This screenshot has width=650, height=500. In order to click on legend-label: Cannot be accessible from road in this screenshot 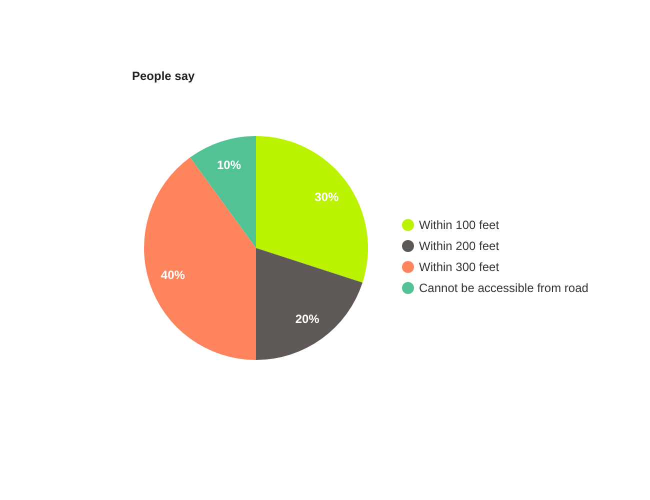, I will do `click(503, 288)`.